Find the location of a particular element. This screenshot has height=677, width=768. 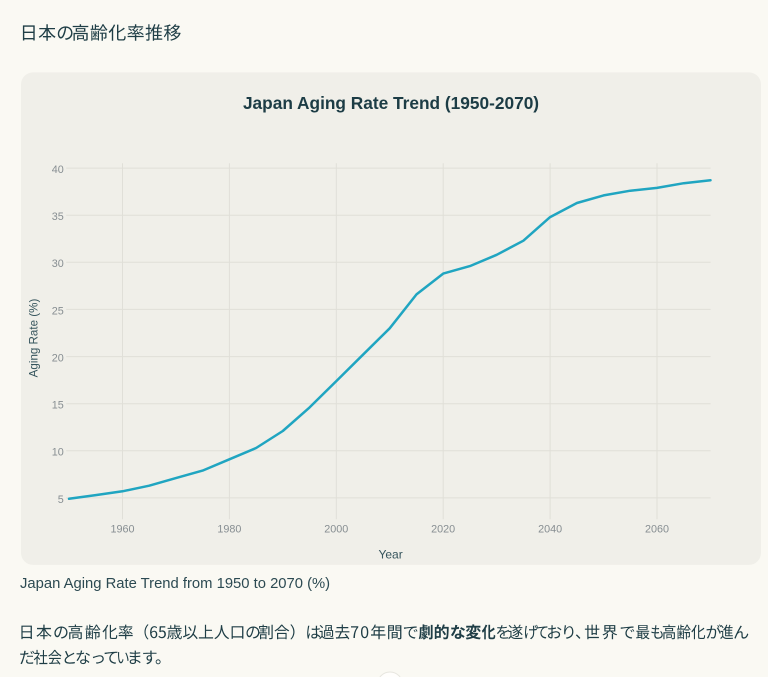

svg-text: 2040 is located at coordinates (550, 530).